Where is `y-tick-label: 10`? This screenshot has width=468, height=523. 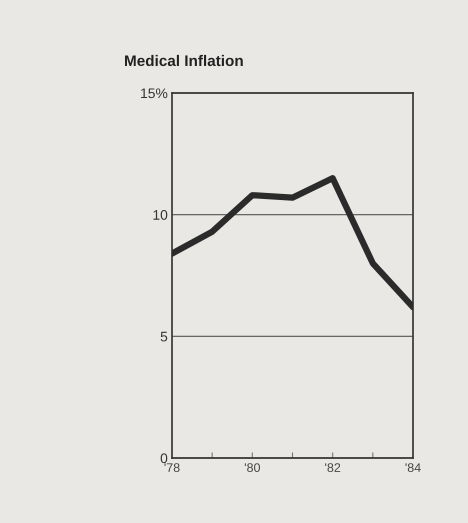 y-tick-label: 10 is located at coordinates (160, 215).